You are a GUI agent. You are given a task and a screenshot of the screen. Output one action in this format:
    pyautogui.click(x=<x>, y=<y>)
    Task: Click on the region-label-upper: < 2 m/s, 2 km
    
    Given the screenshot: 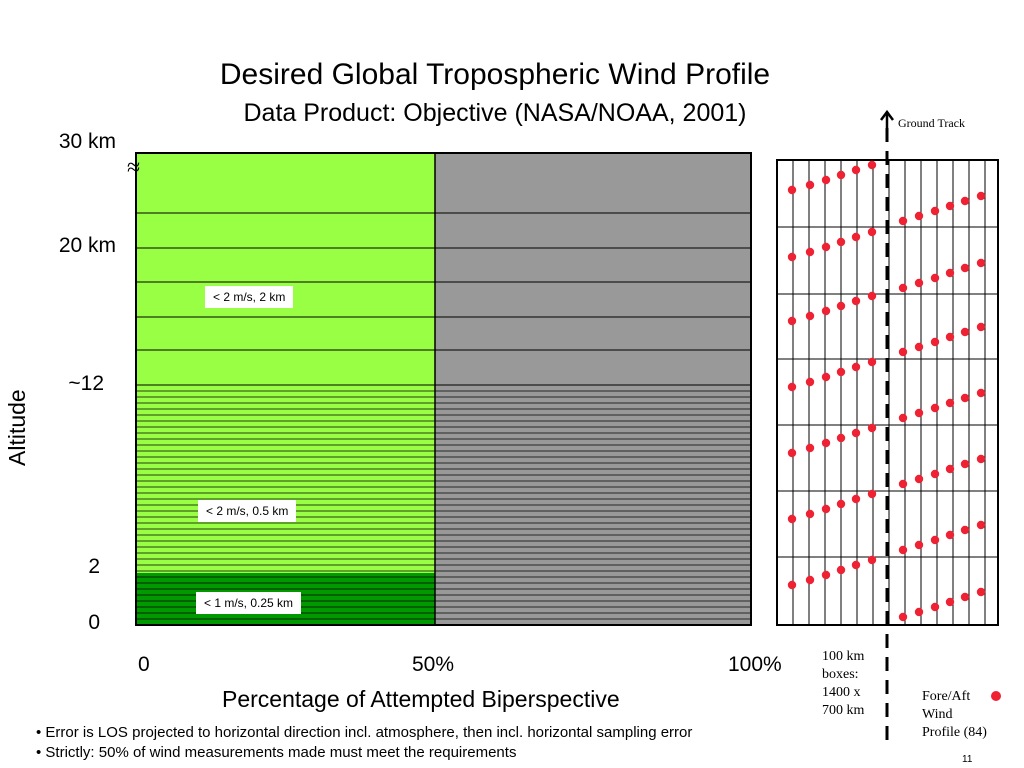 What is the action you would take?
    pyautogui.click(x=249, y=297)
    